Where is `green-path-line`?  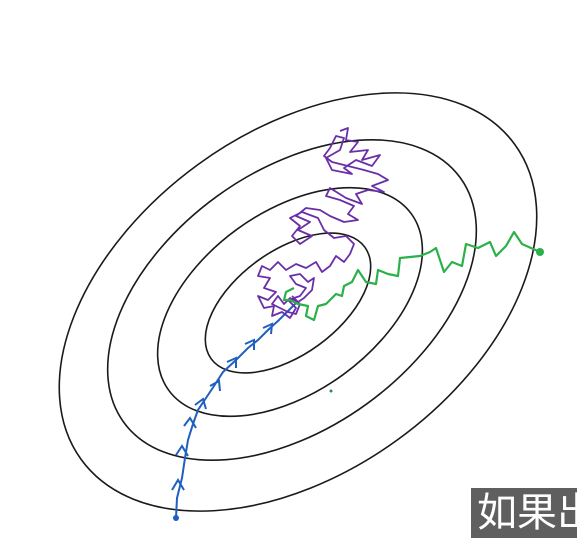 green-path-line is located at coordinates (411, 276).